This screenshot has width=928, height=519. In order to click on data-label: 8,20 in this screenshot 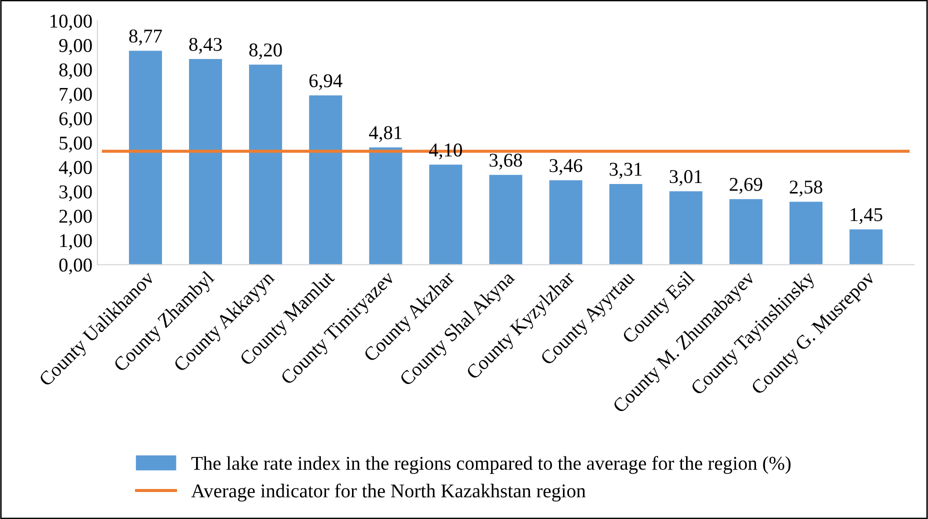, I will do `click(265, 51)`.